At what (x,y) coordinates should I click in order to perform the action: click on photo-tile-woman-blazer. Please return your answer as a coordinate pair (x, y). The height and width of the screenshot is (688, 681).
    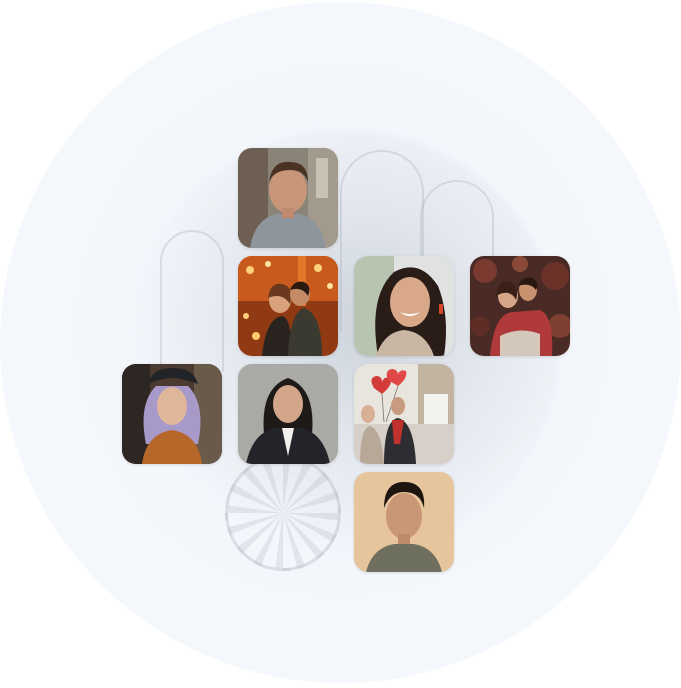
    Looking at the image, I should click on (288, 414).